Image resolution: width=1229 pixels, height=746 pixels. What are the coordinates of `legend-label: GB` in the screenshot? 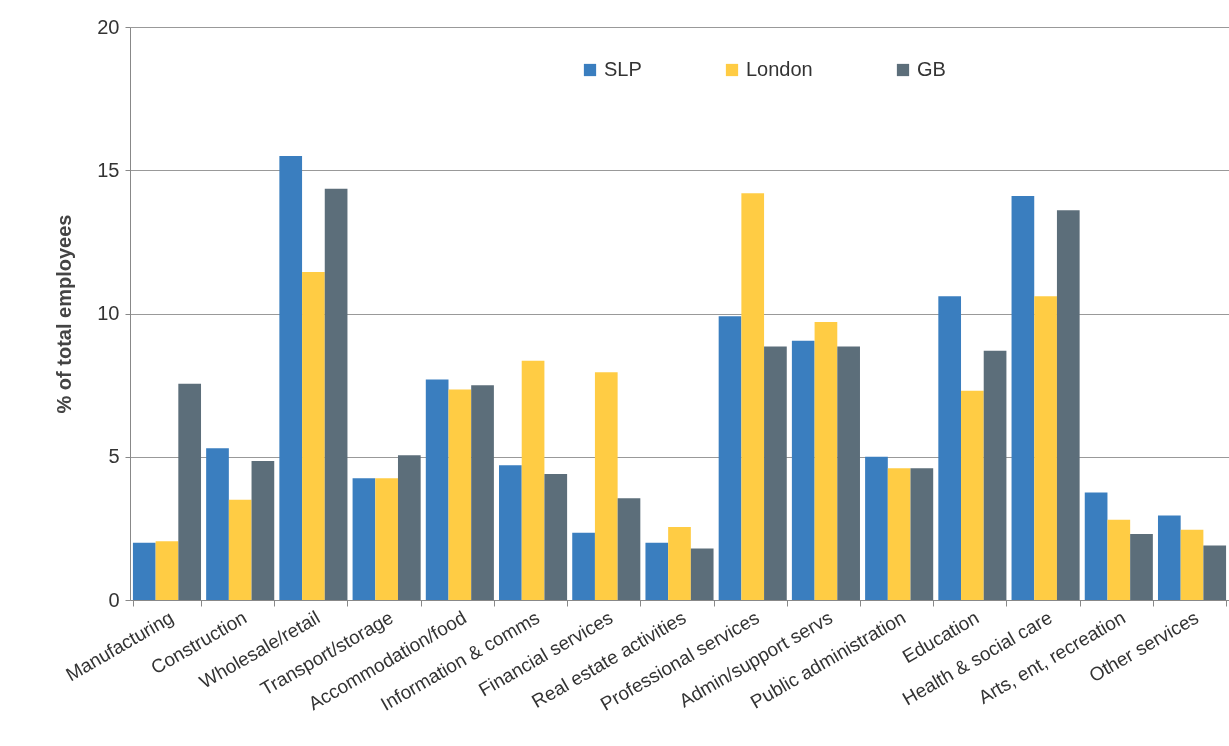 It's located at (931, 69).